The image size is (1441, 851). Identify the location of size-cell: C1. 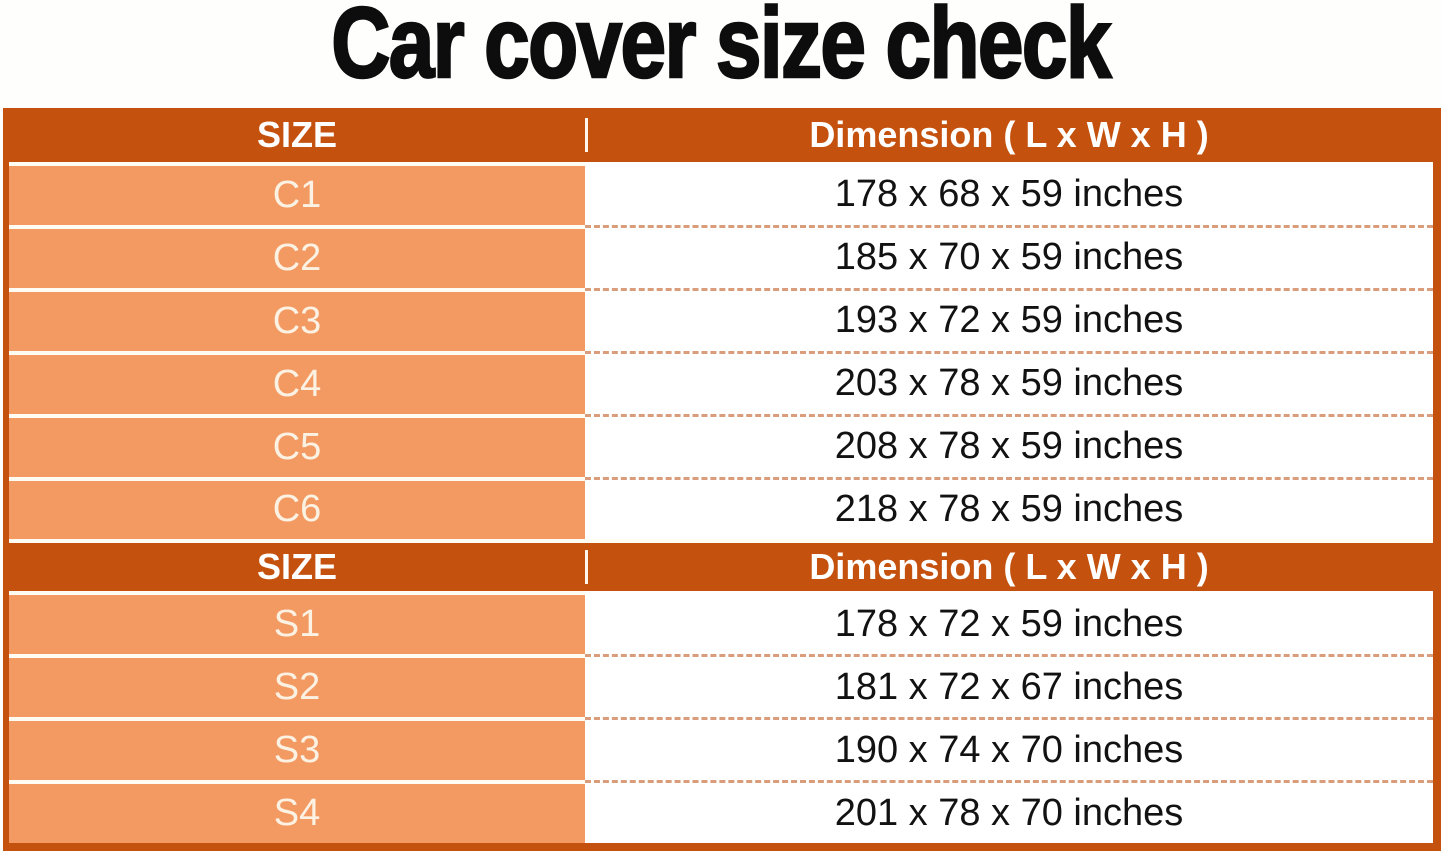
(297, 193).